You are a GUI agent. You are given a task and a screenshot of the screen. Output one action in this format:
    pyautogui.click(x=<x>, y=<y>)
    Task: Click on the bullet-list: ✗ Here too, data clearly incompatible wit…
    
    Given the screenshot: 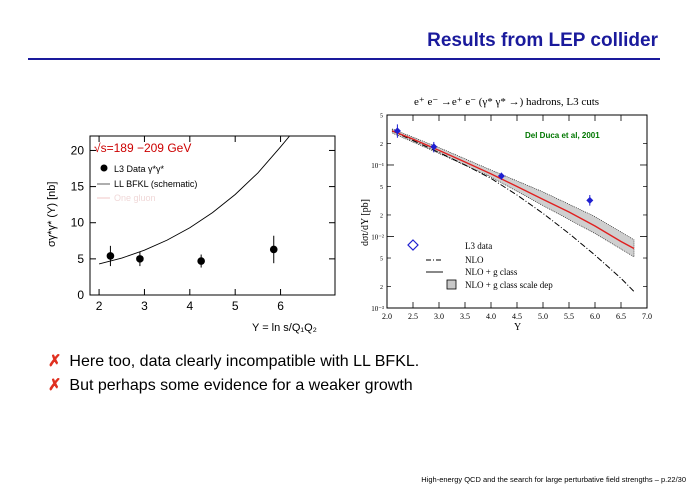 What is the action you would take?
    pyautogui.click(x=233, y=374)
    